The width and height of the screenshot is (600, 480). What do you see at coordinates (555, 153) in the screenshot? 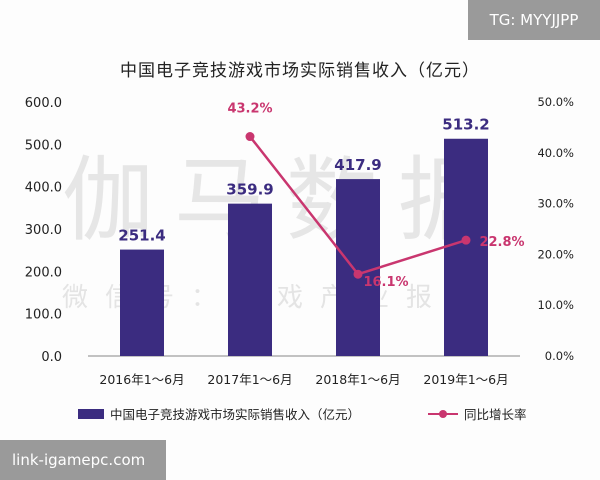
I see `y-right-tick-label: 40.0%` at bounding box center [555, 153].